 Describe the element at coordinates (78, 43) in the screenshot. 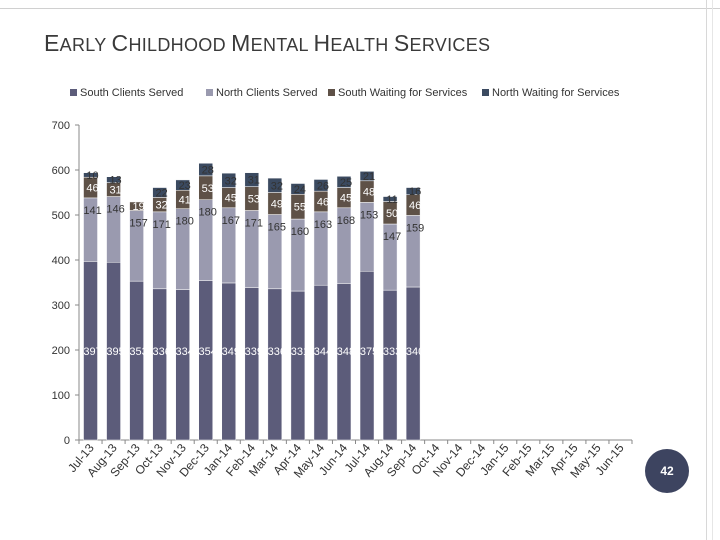

I see `title-part: EARLY` at that location.